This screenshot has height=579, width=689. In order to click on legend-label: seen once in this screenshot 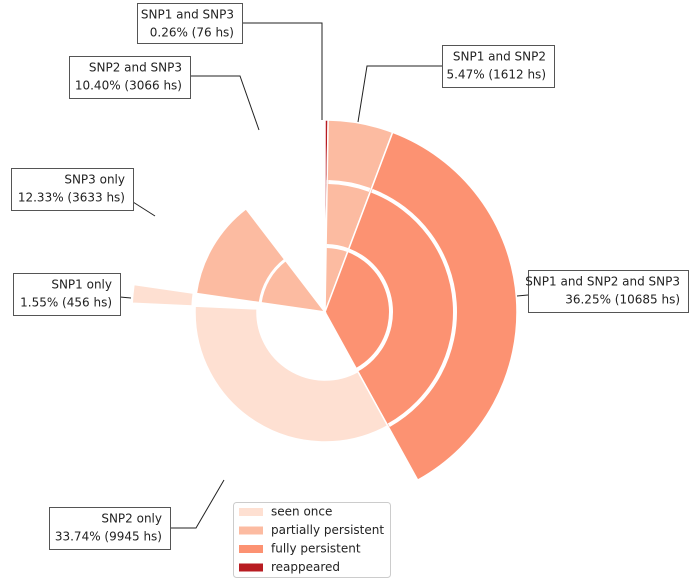, I will do `click(301, 512)`.